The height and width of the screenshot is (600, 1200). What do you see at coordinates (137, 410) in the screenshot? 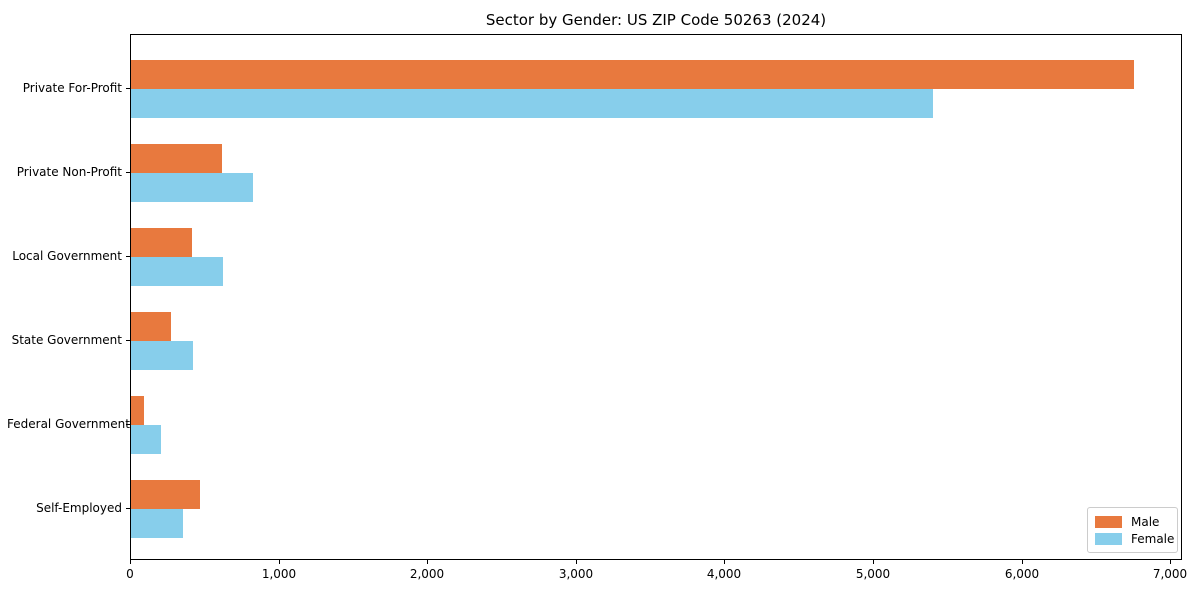
I see `bar-male-federal-government` at bounding box center [137, 410].